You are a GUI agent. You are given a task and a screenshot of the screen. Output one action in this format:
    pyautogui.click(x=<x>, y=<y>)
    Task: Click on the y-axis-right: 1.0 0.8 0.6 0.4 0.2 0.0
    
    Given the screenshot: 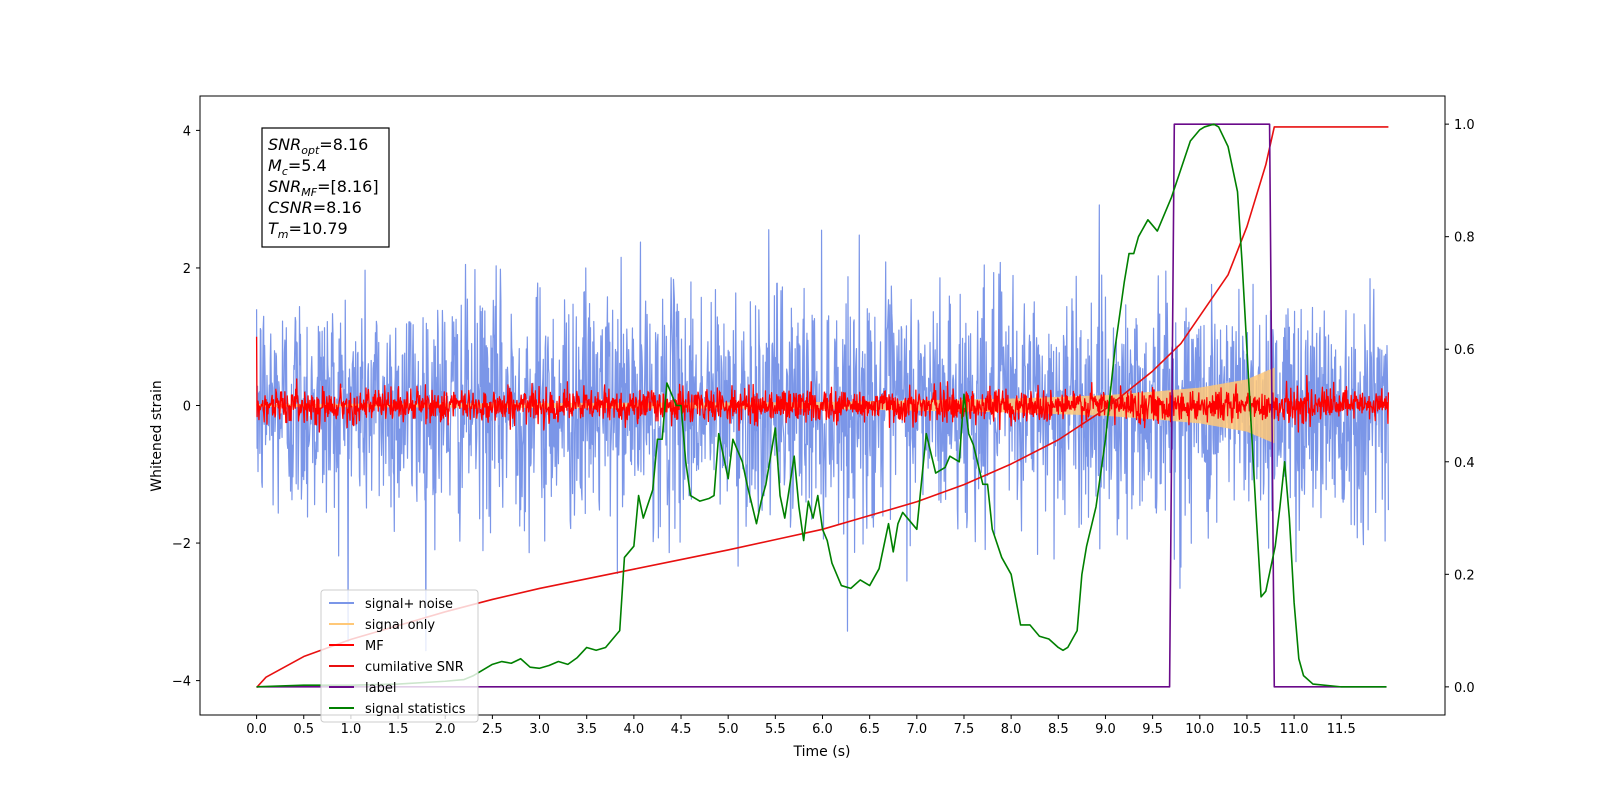 What is the action you would take?
    pyautogui.click(x=1460, y=407)
    